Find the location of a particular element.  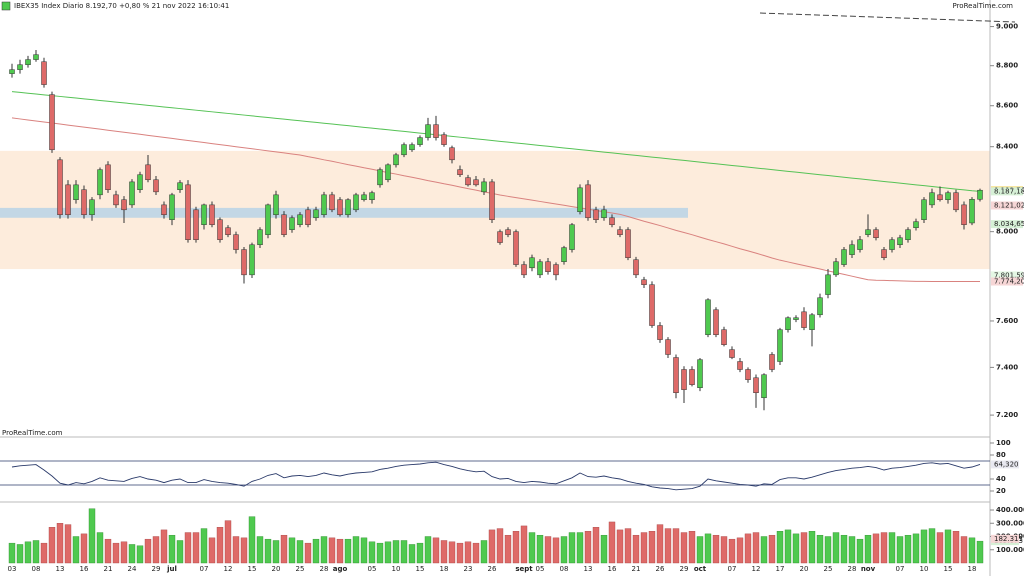

title-icon is located at coordinates (6, 6).